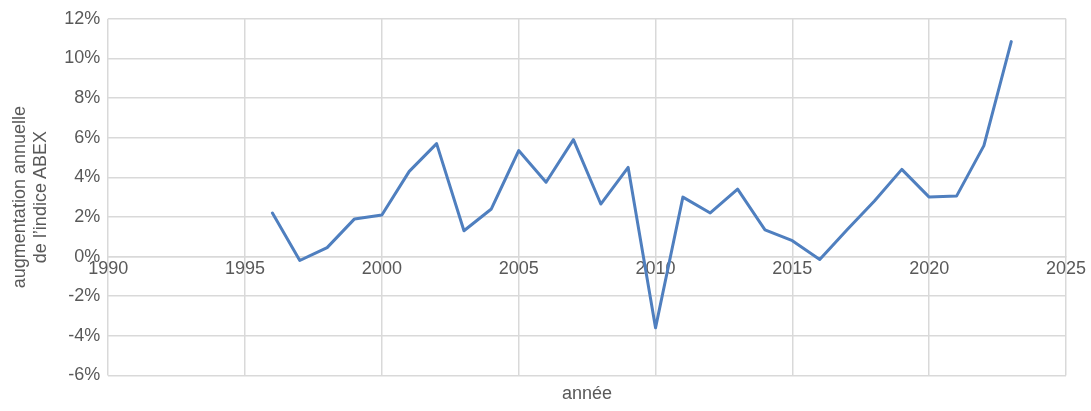 The width and height of the screenshot is (1091, 411). What do you see at coordinates (1066, 268) in the screenshot?
I see `x-tick-label: 2025` at bounding box center [1066, 268].